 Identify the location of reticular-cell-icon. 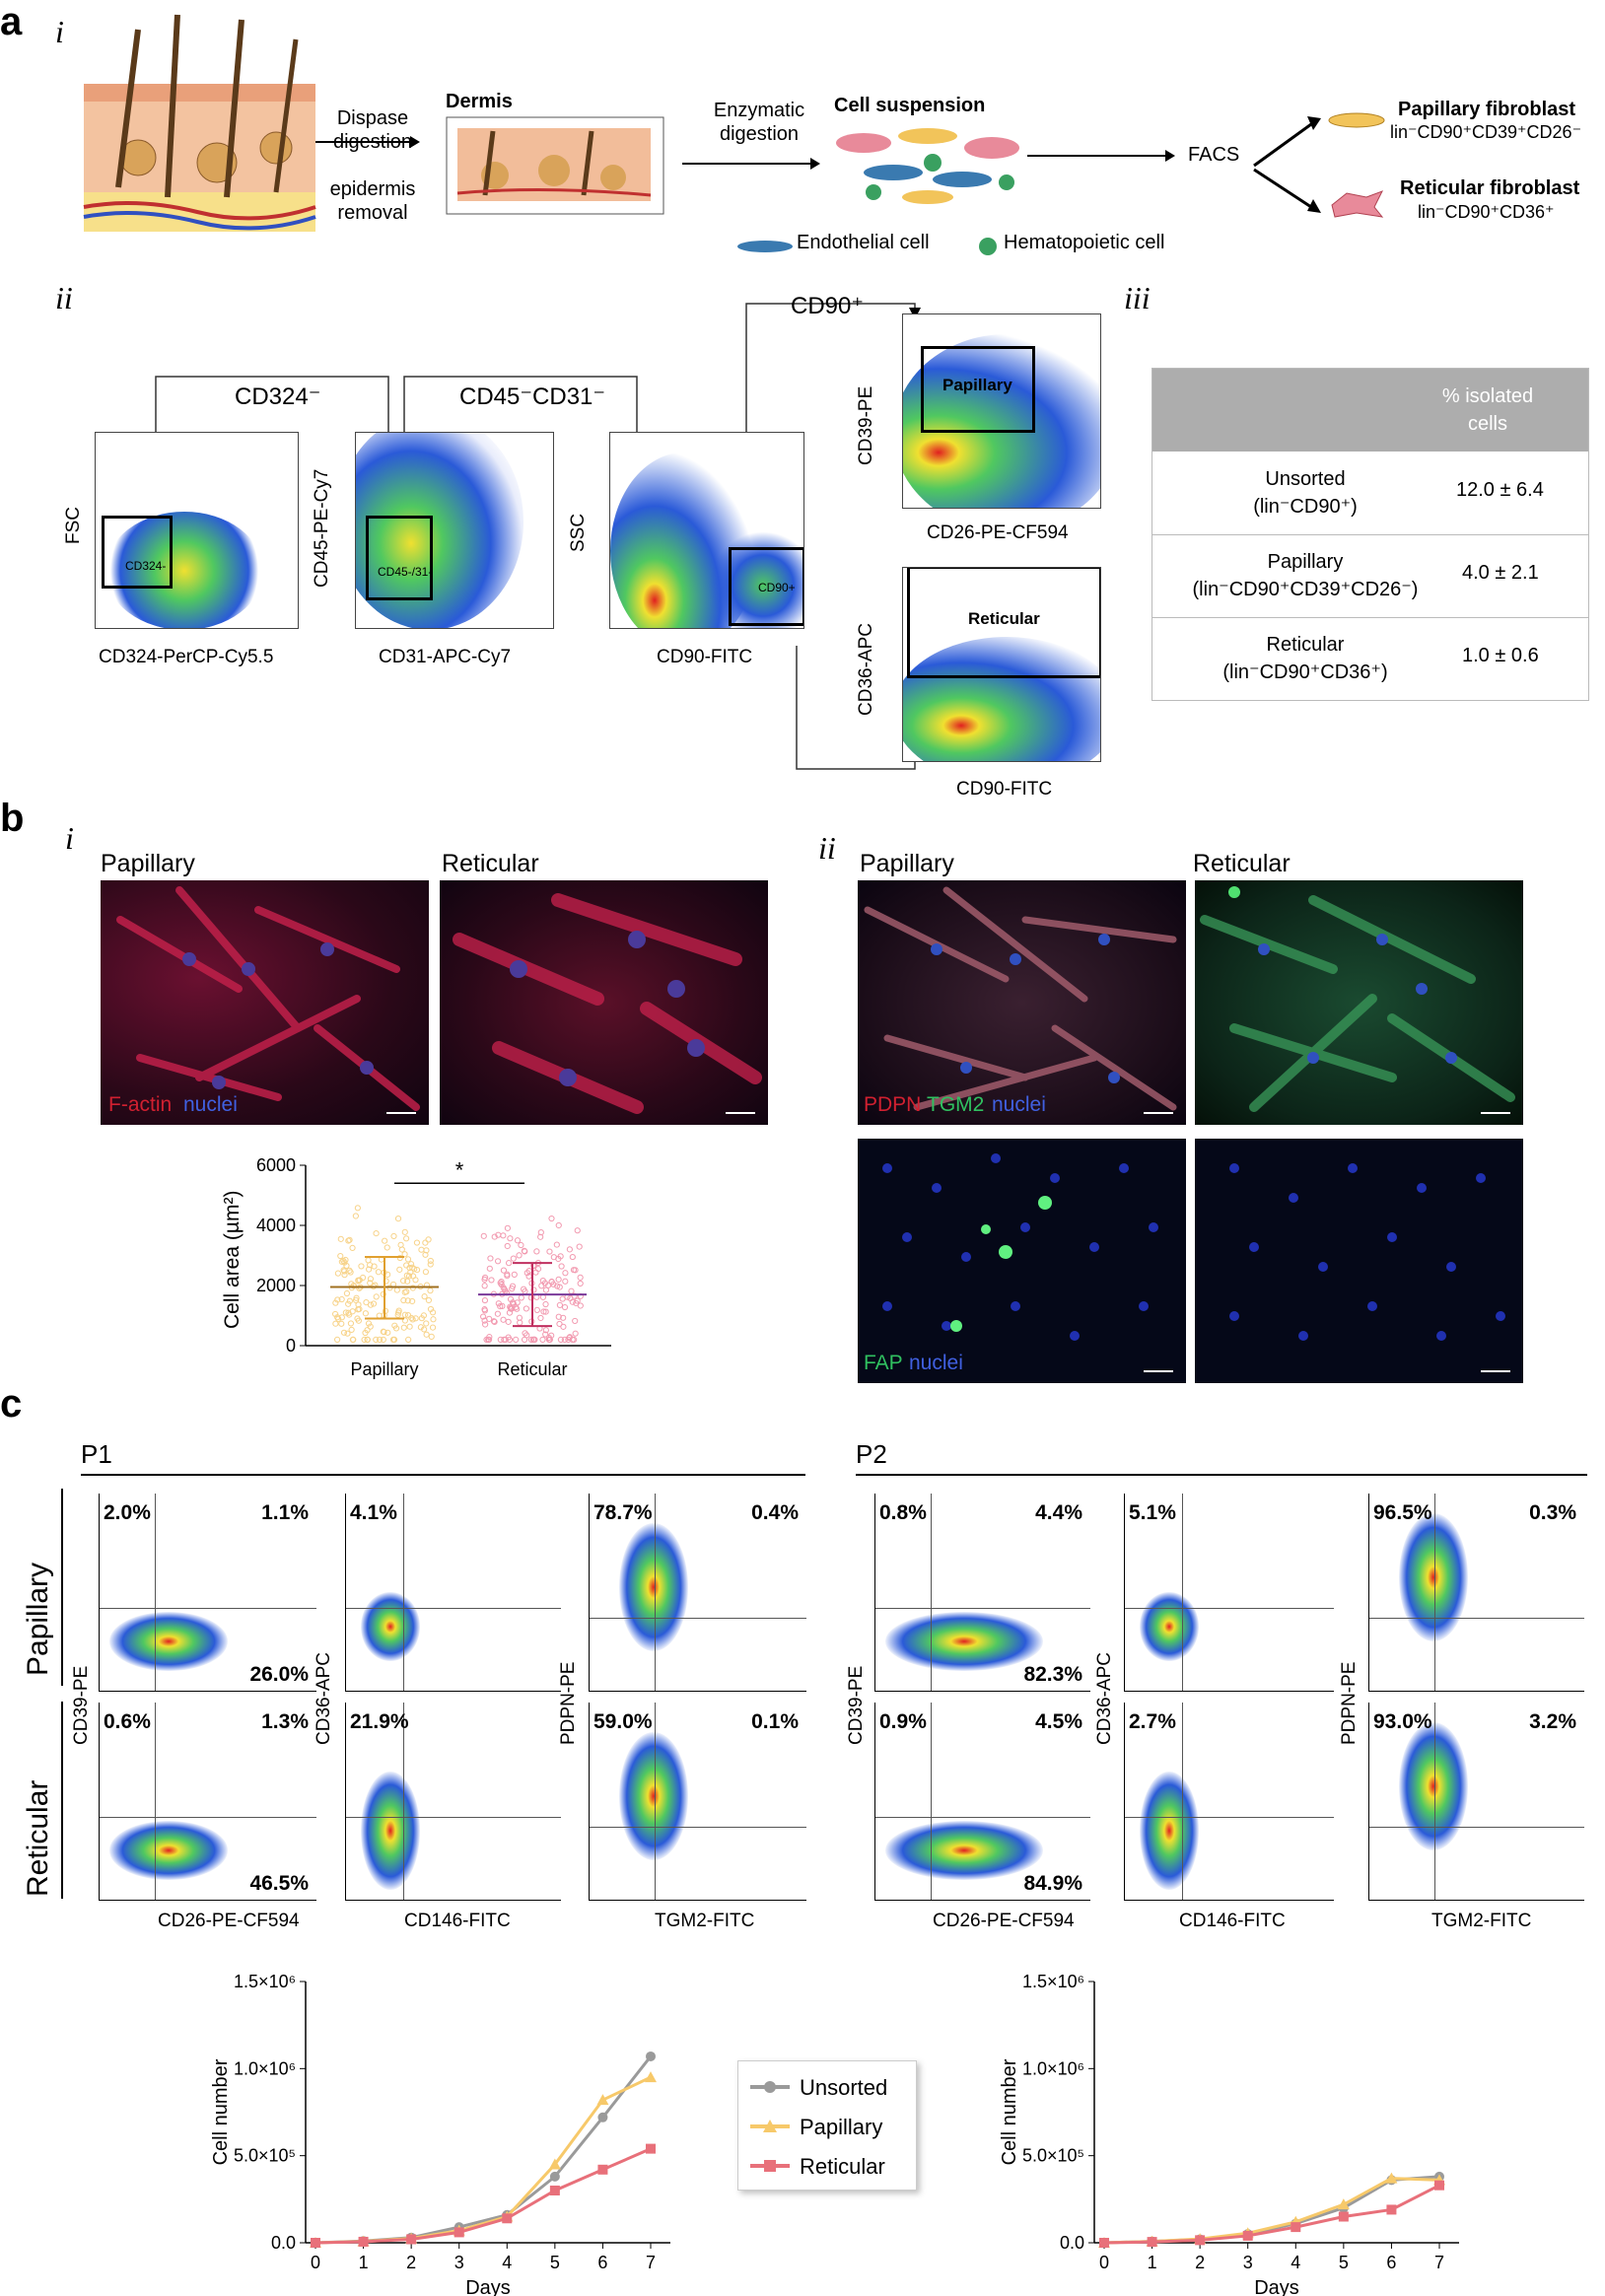
(1357, 204).